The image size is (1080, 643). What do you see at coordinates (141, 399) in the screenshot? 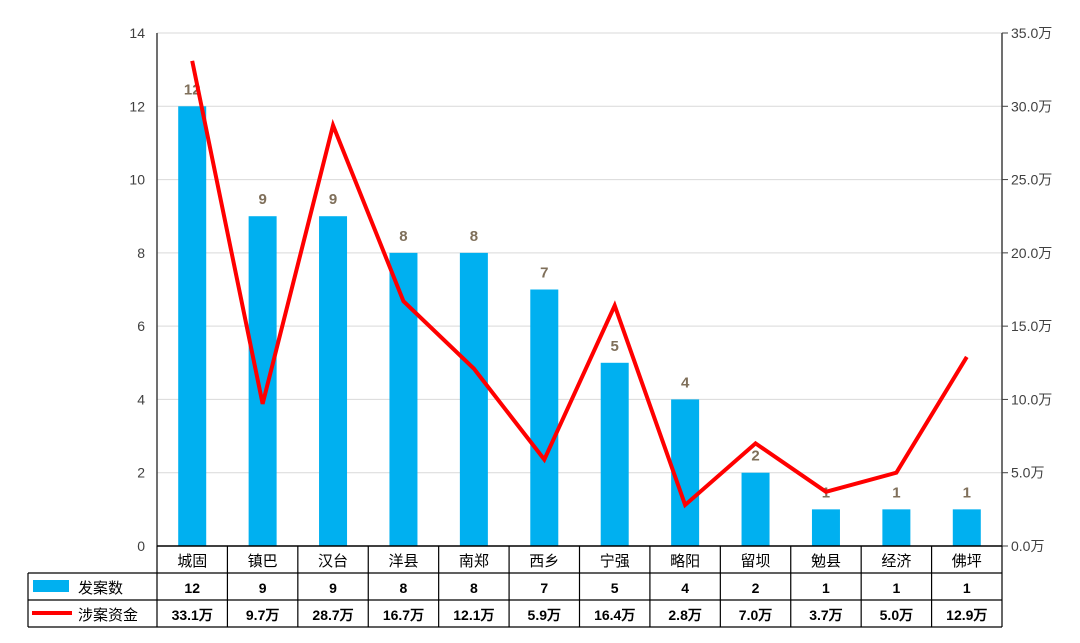
I see `left-tick-label: 4` at bounding box center [141, 399].